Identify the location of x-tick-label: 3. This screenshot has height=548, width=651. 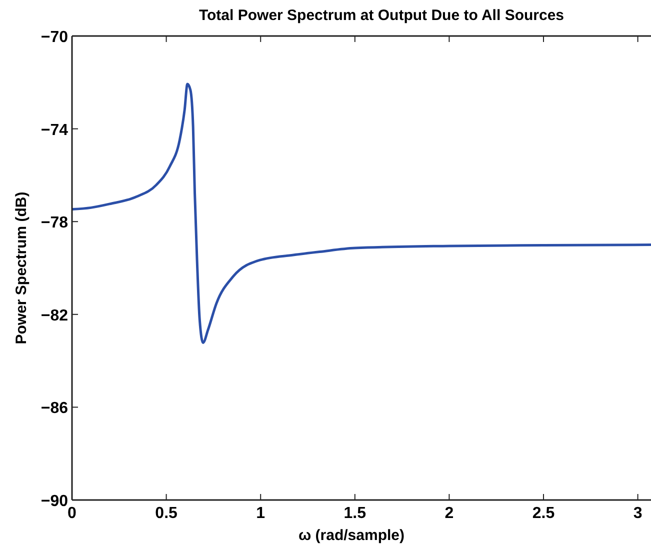
(637, 513).